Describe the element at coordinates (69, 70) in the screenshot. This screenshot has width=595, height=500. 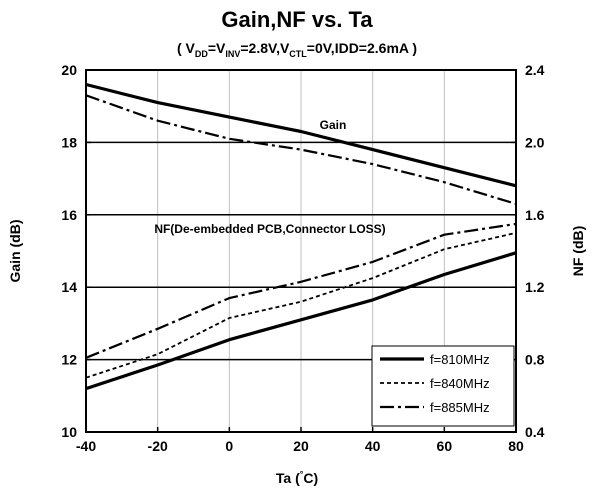
I see `y-left-tick-label: 20` at that location.